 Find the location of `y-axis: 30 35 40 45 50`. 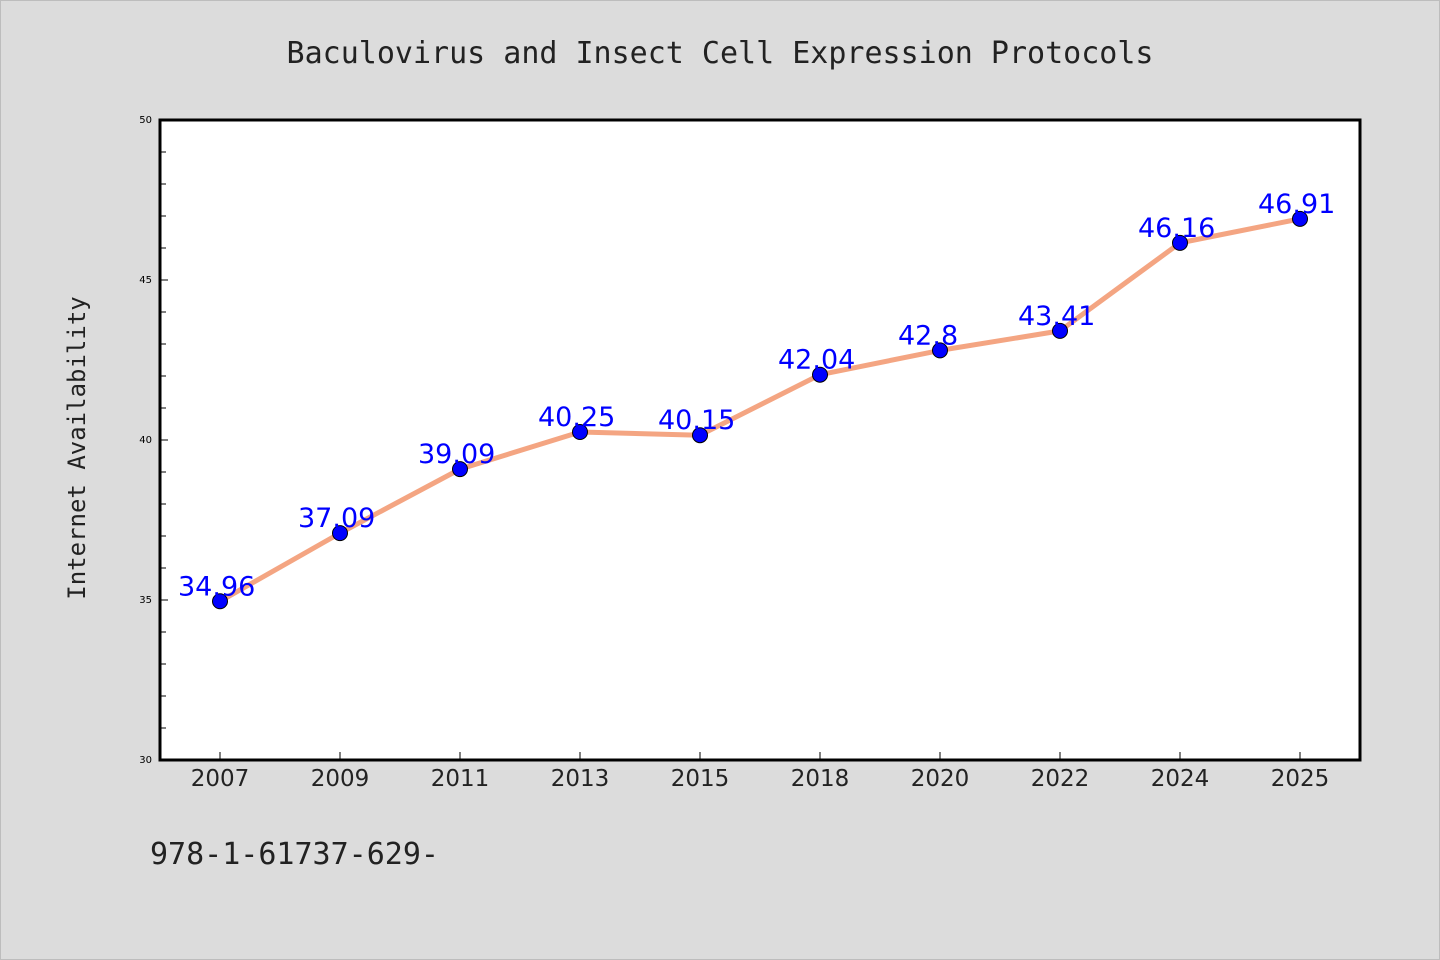

y-axis: 30 35 40 45 50 is located at coordinates (153, 440).